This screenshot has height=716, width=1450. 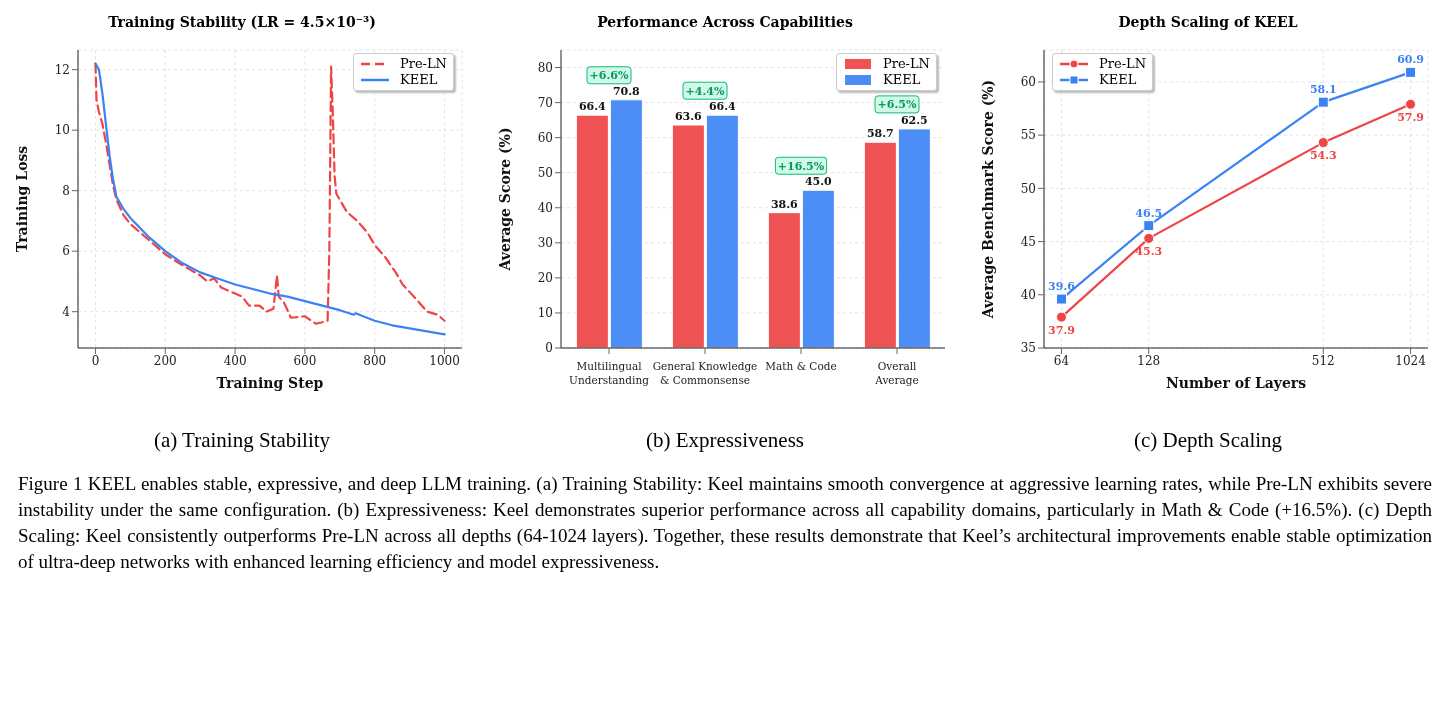 What do you see at coordinates (1062, 287) in the screenshot?
I see `data-label: 39.6` at bounding box center [1062, 287].